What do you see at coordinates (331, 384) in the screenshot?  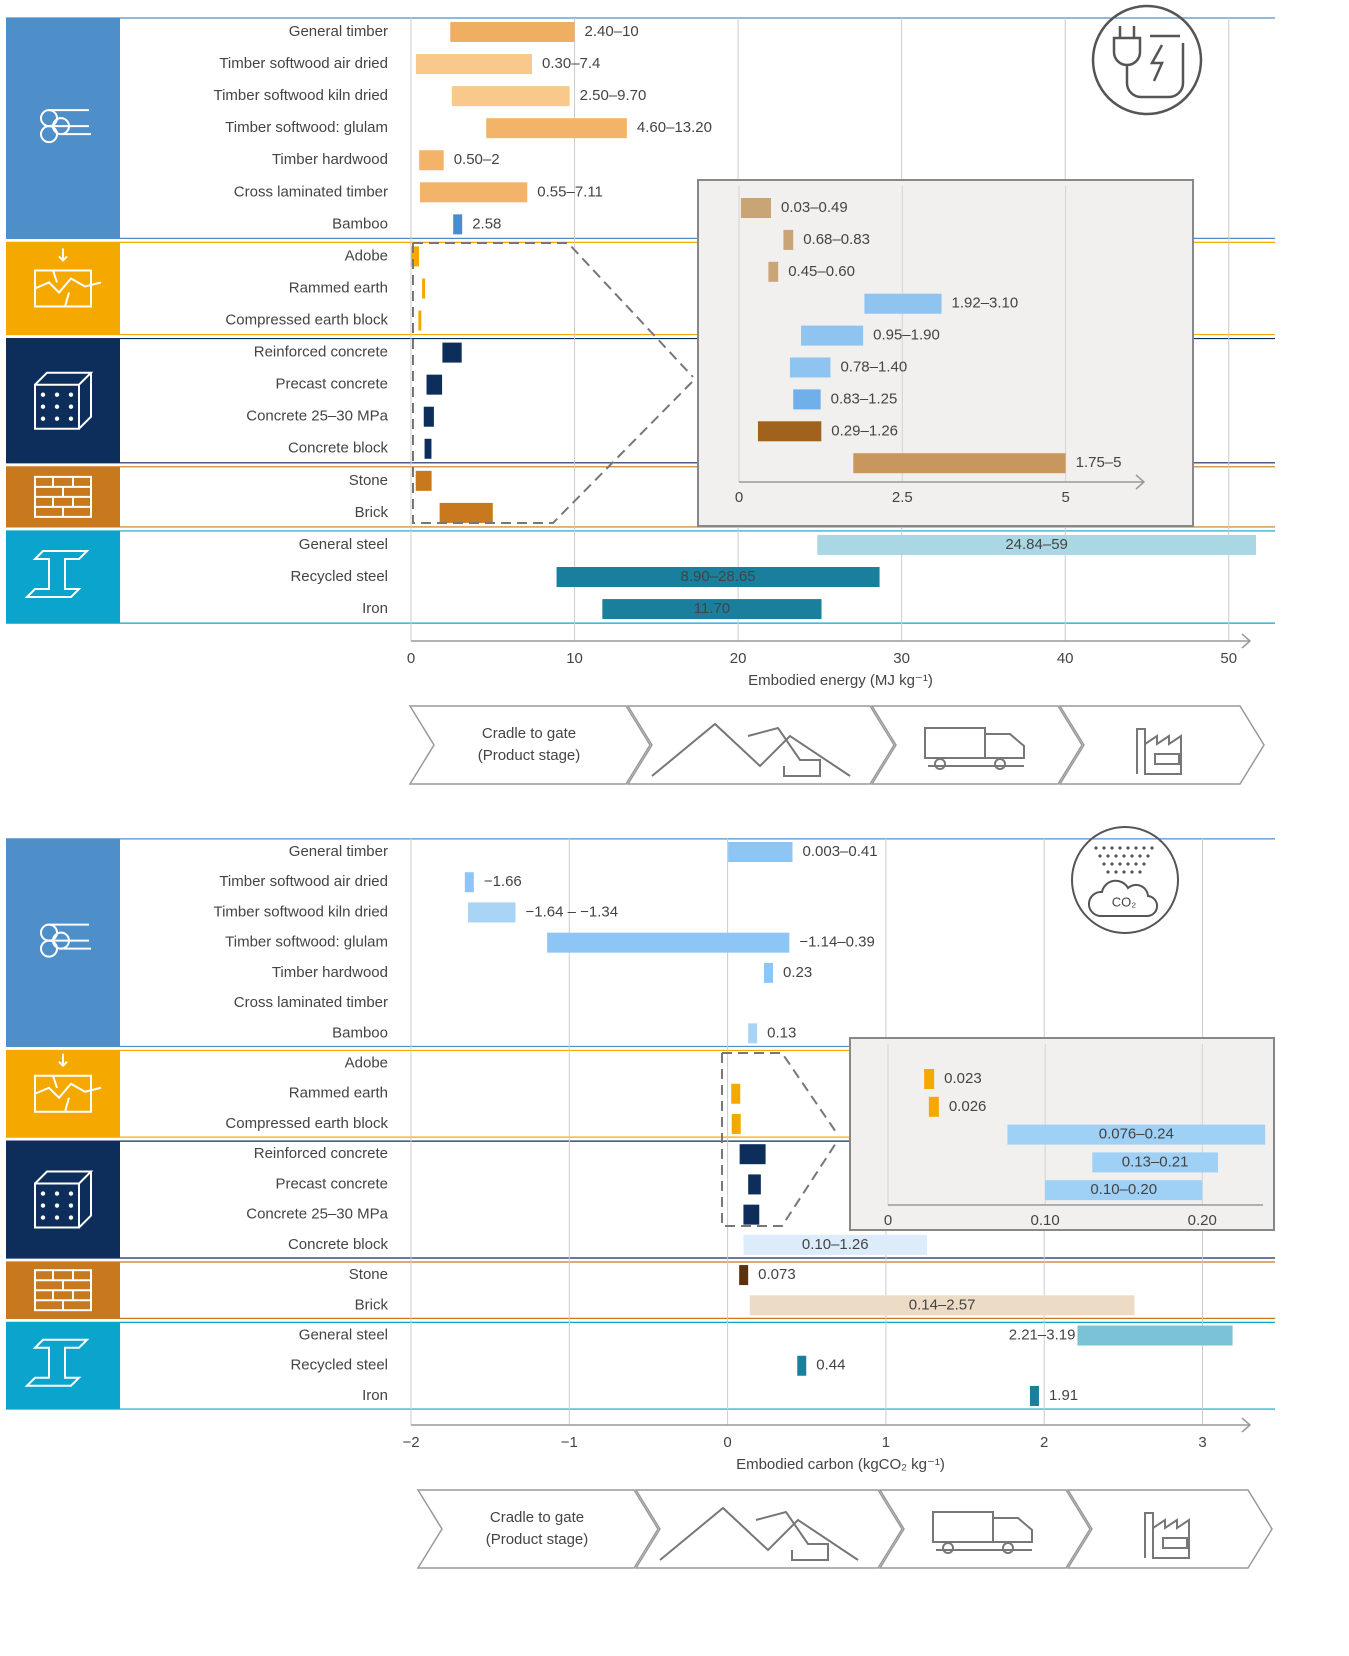 I see `category-label: Precast concrete` at bounding box center [331, 384].